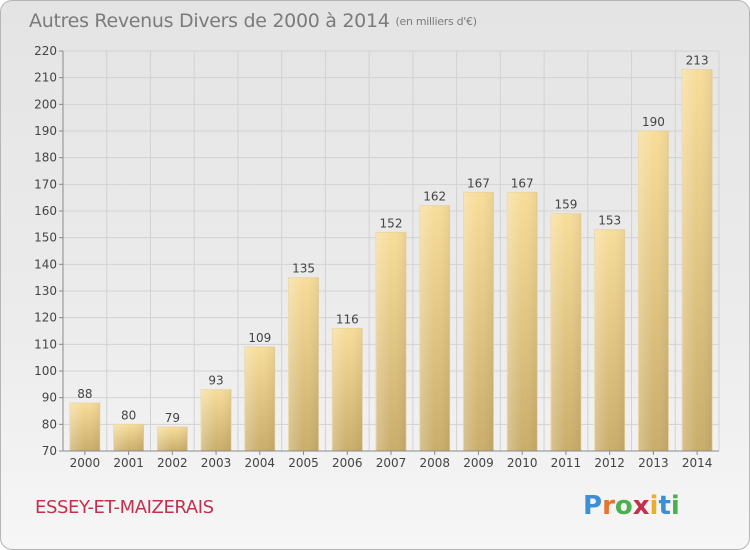 This screenshot has height=550, width=750. I want to click on x-tick-label: 2000, so click(85, 463).